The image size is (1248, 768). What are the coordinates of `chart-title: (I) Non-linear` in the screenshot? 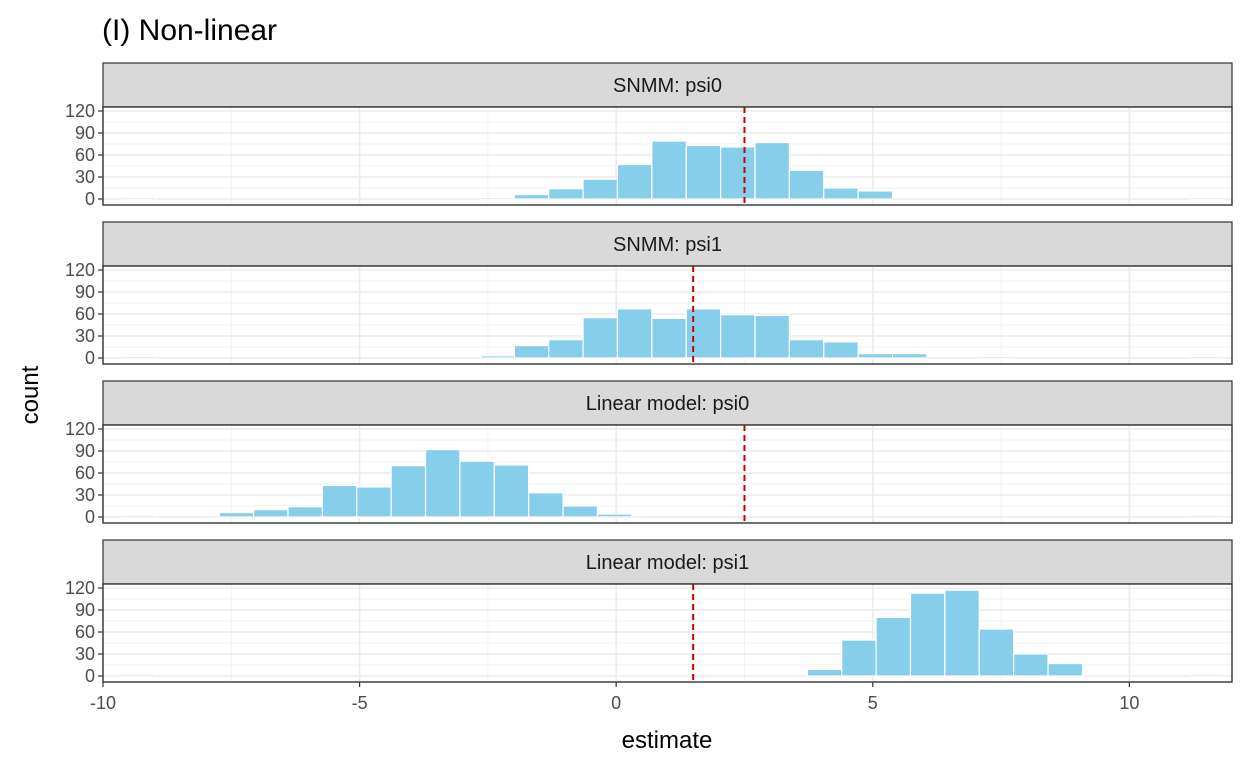 It's located at (189, 30).